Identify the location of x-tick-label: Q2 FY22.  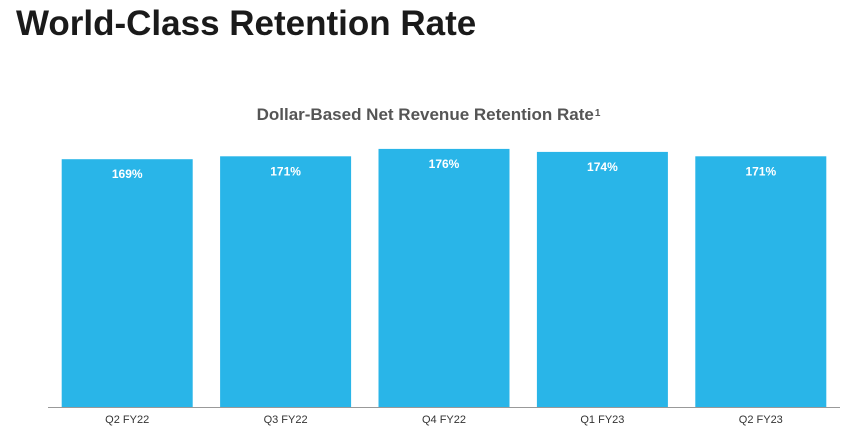
(127, 420).